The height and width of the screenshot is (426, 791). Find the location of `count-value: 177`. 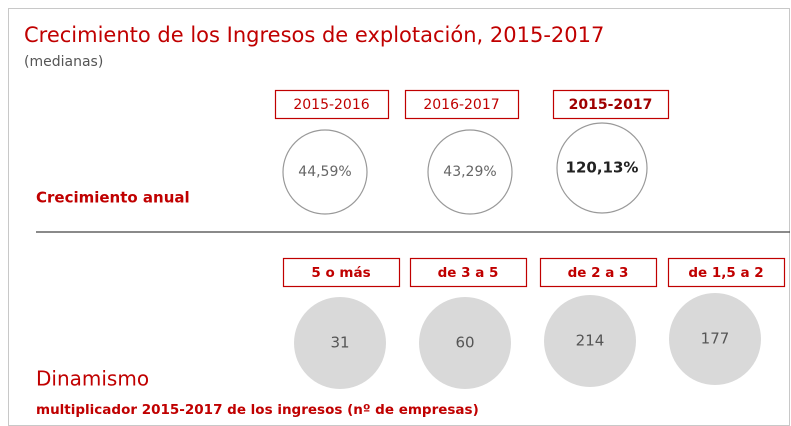

count-value: 177 is located at coordinates (715, 339).